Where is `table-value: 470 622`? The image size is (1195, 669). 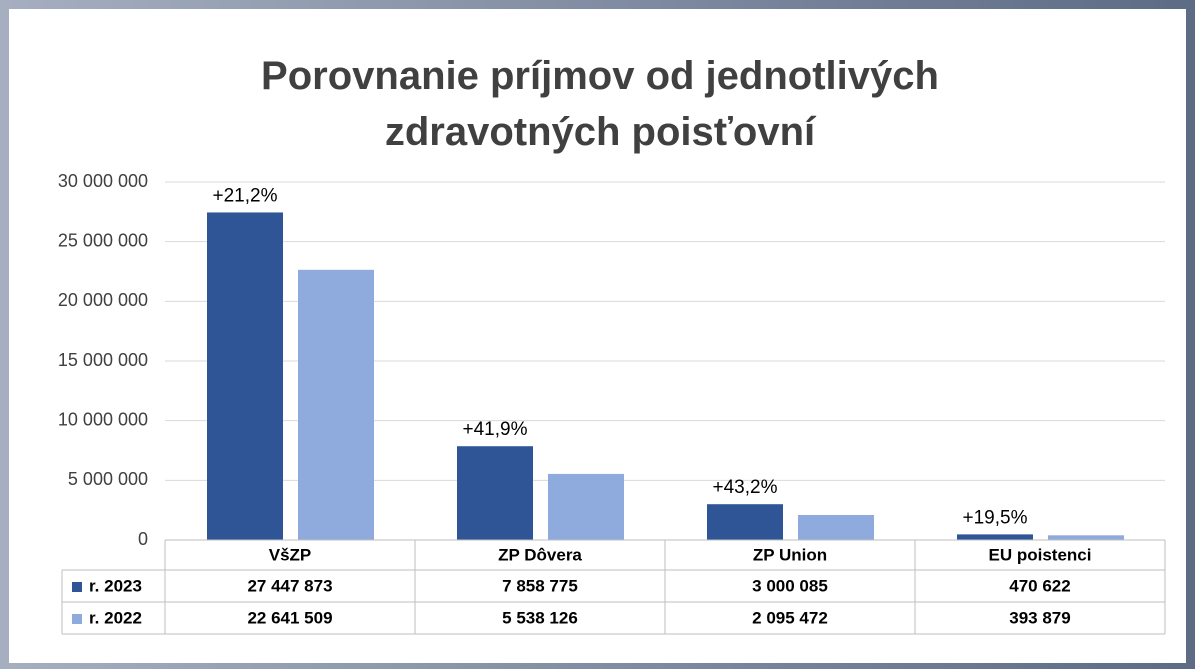 table-value: 470 622 is located at coordinates (1039, 585).